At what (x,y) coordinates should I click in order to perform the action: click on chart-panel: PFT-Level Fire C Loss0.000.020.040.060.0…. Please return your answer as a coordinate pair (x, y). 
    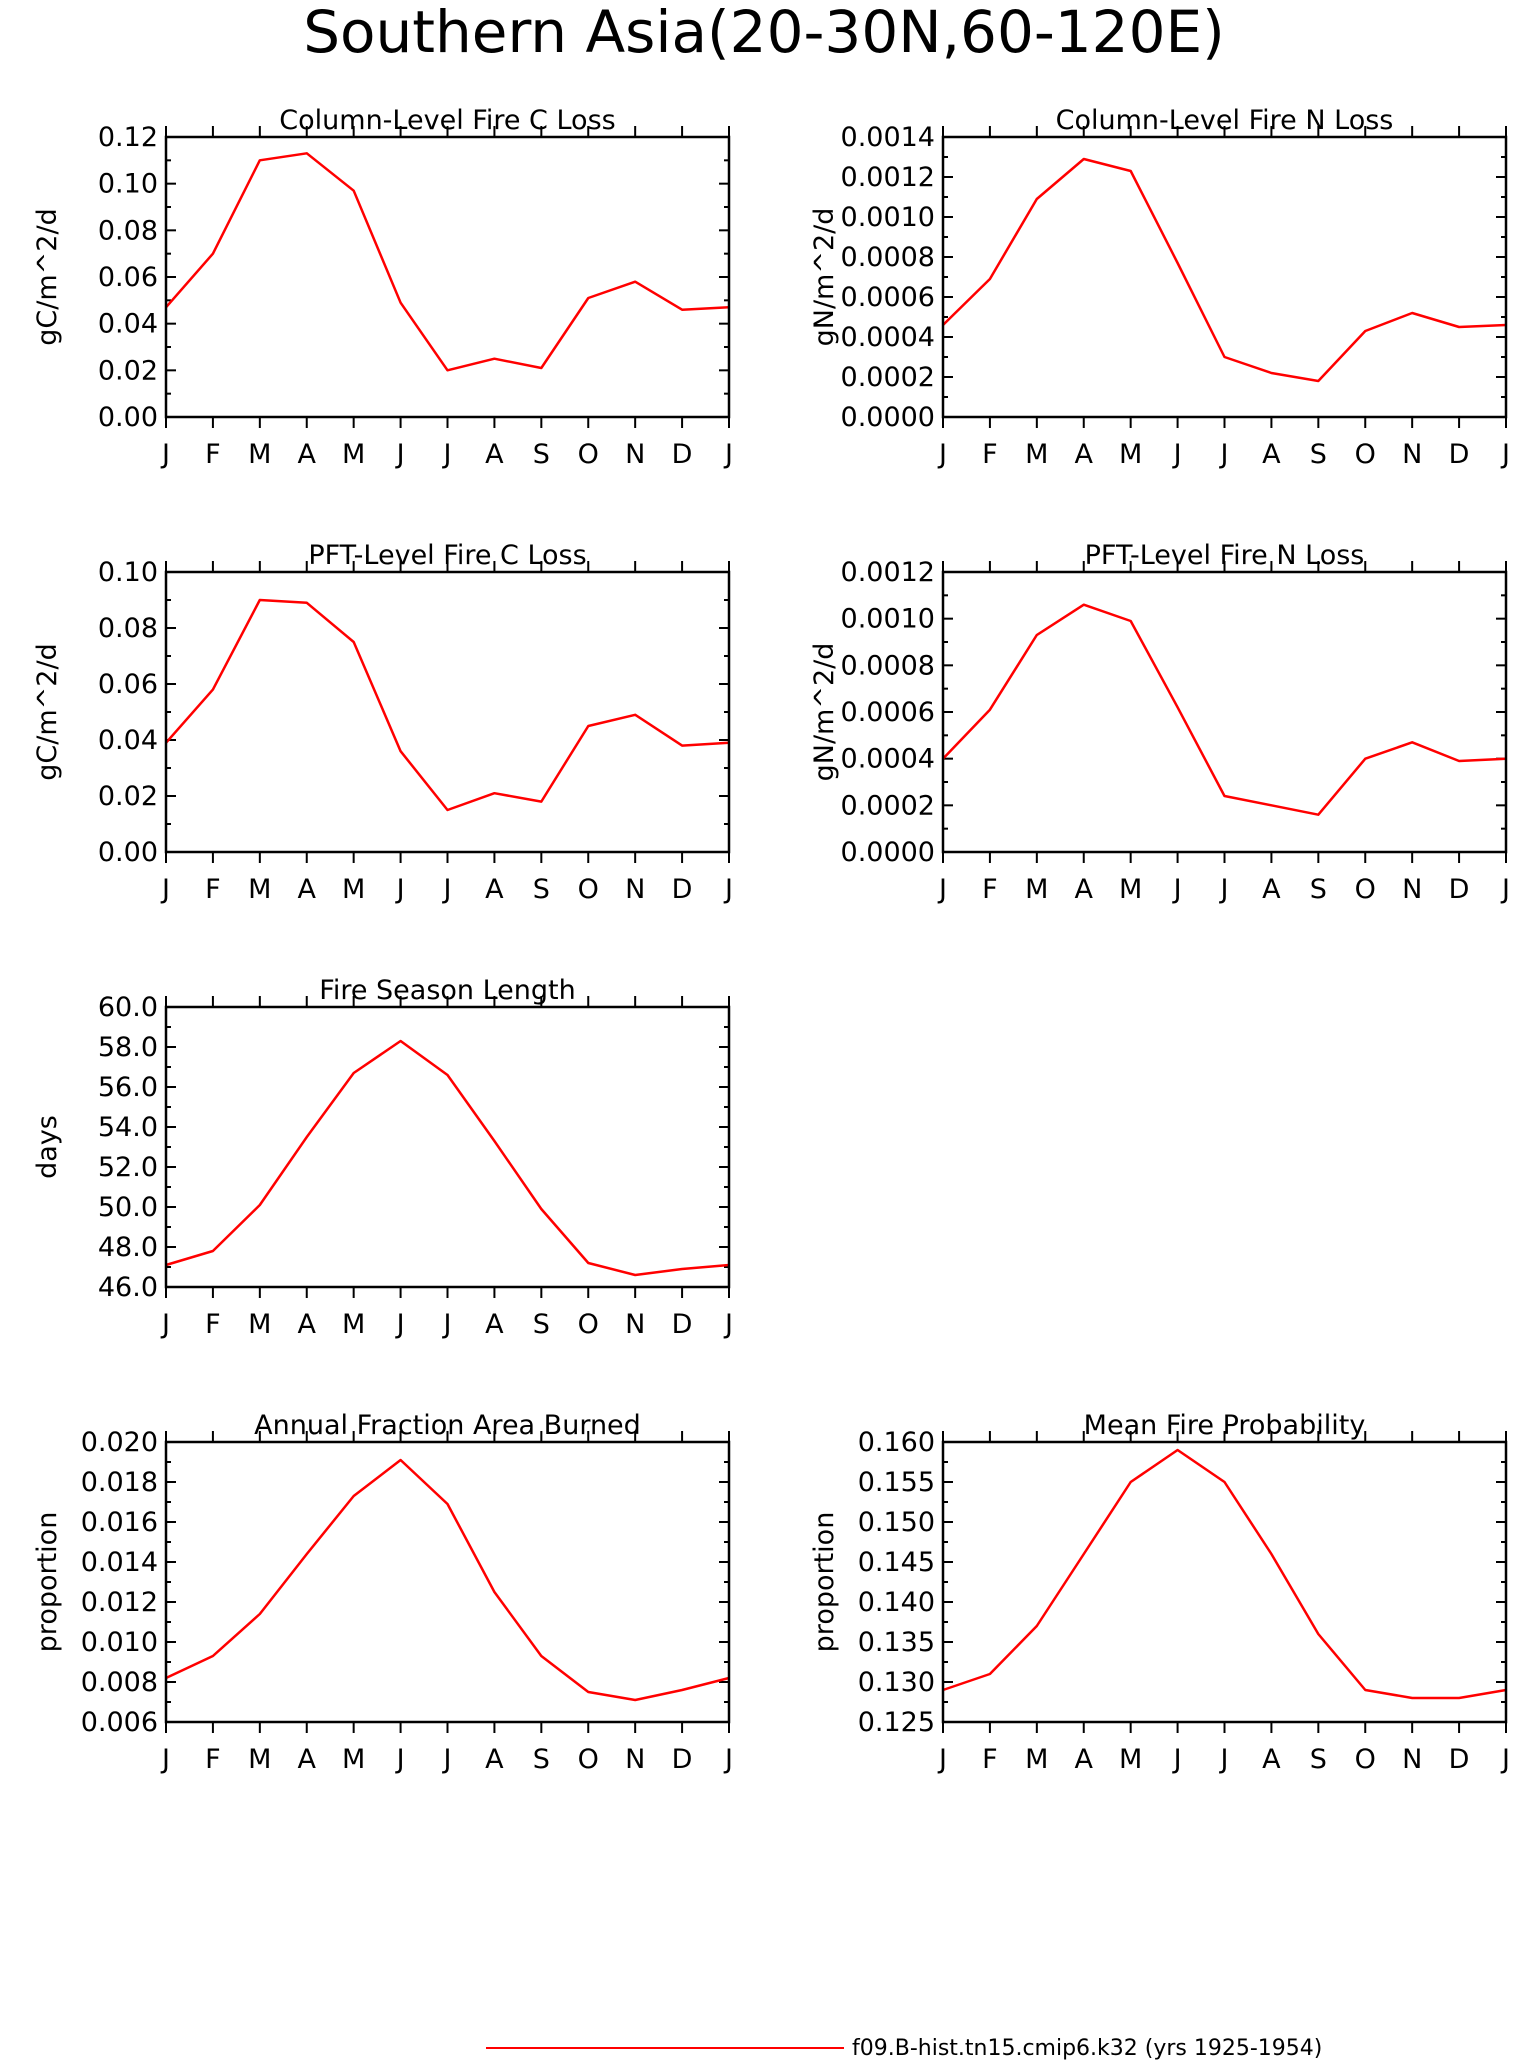
    Looking at the image, I should click on (382, 722).